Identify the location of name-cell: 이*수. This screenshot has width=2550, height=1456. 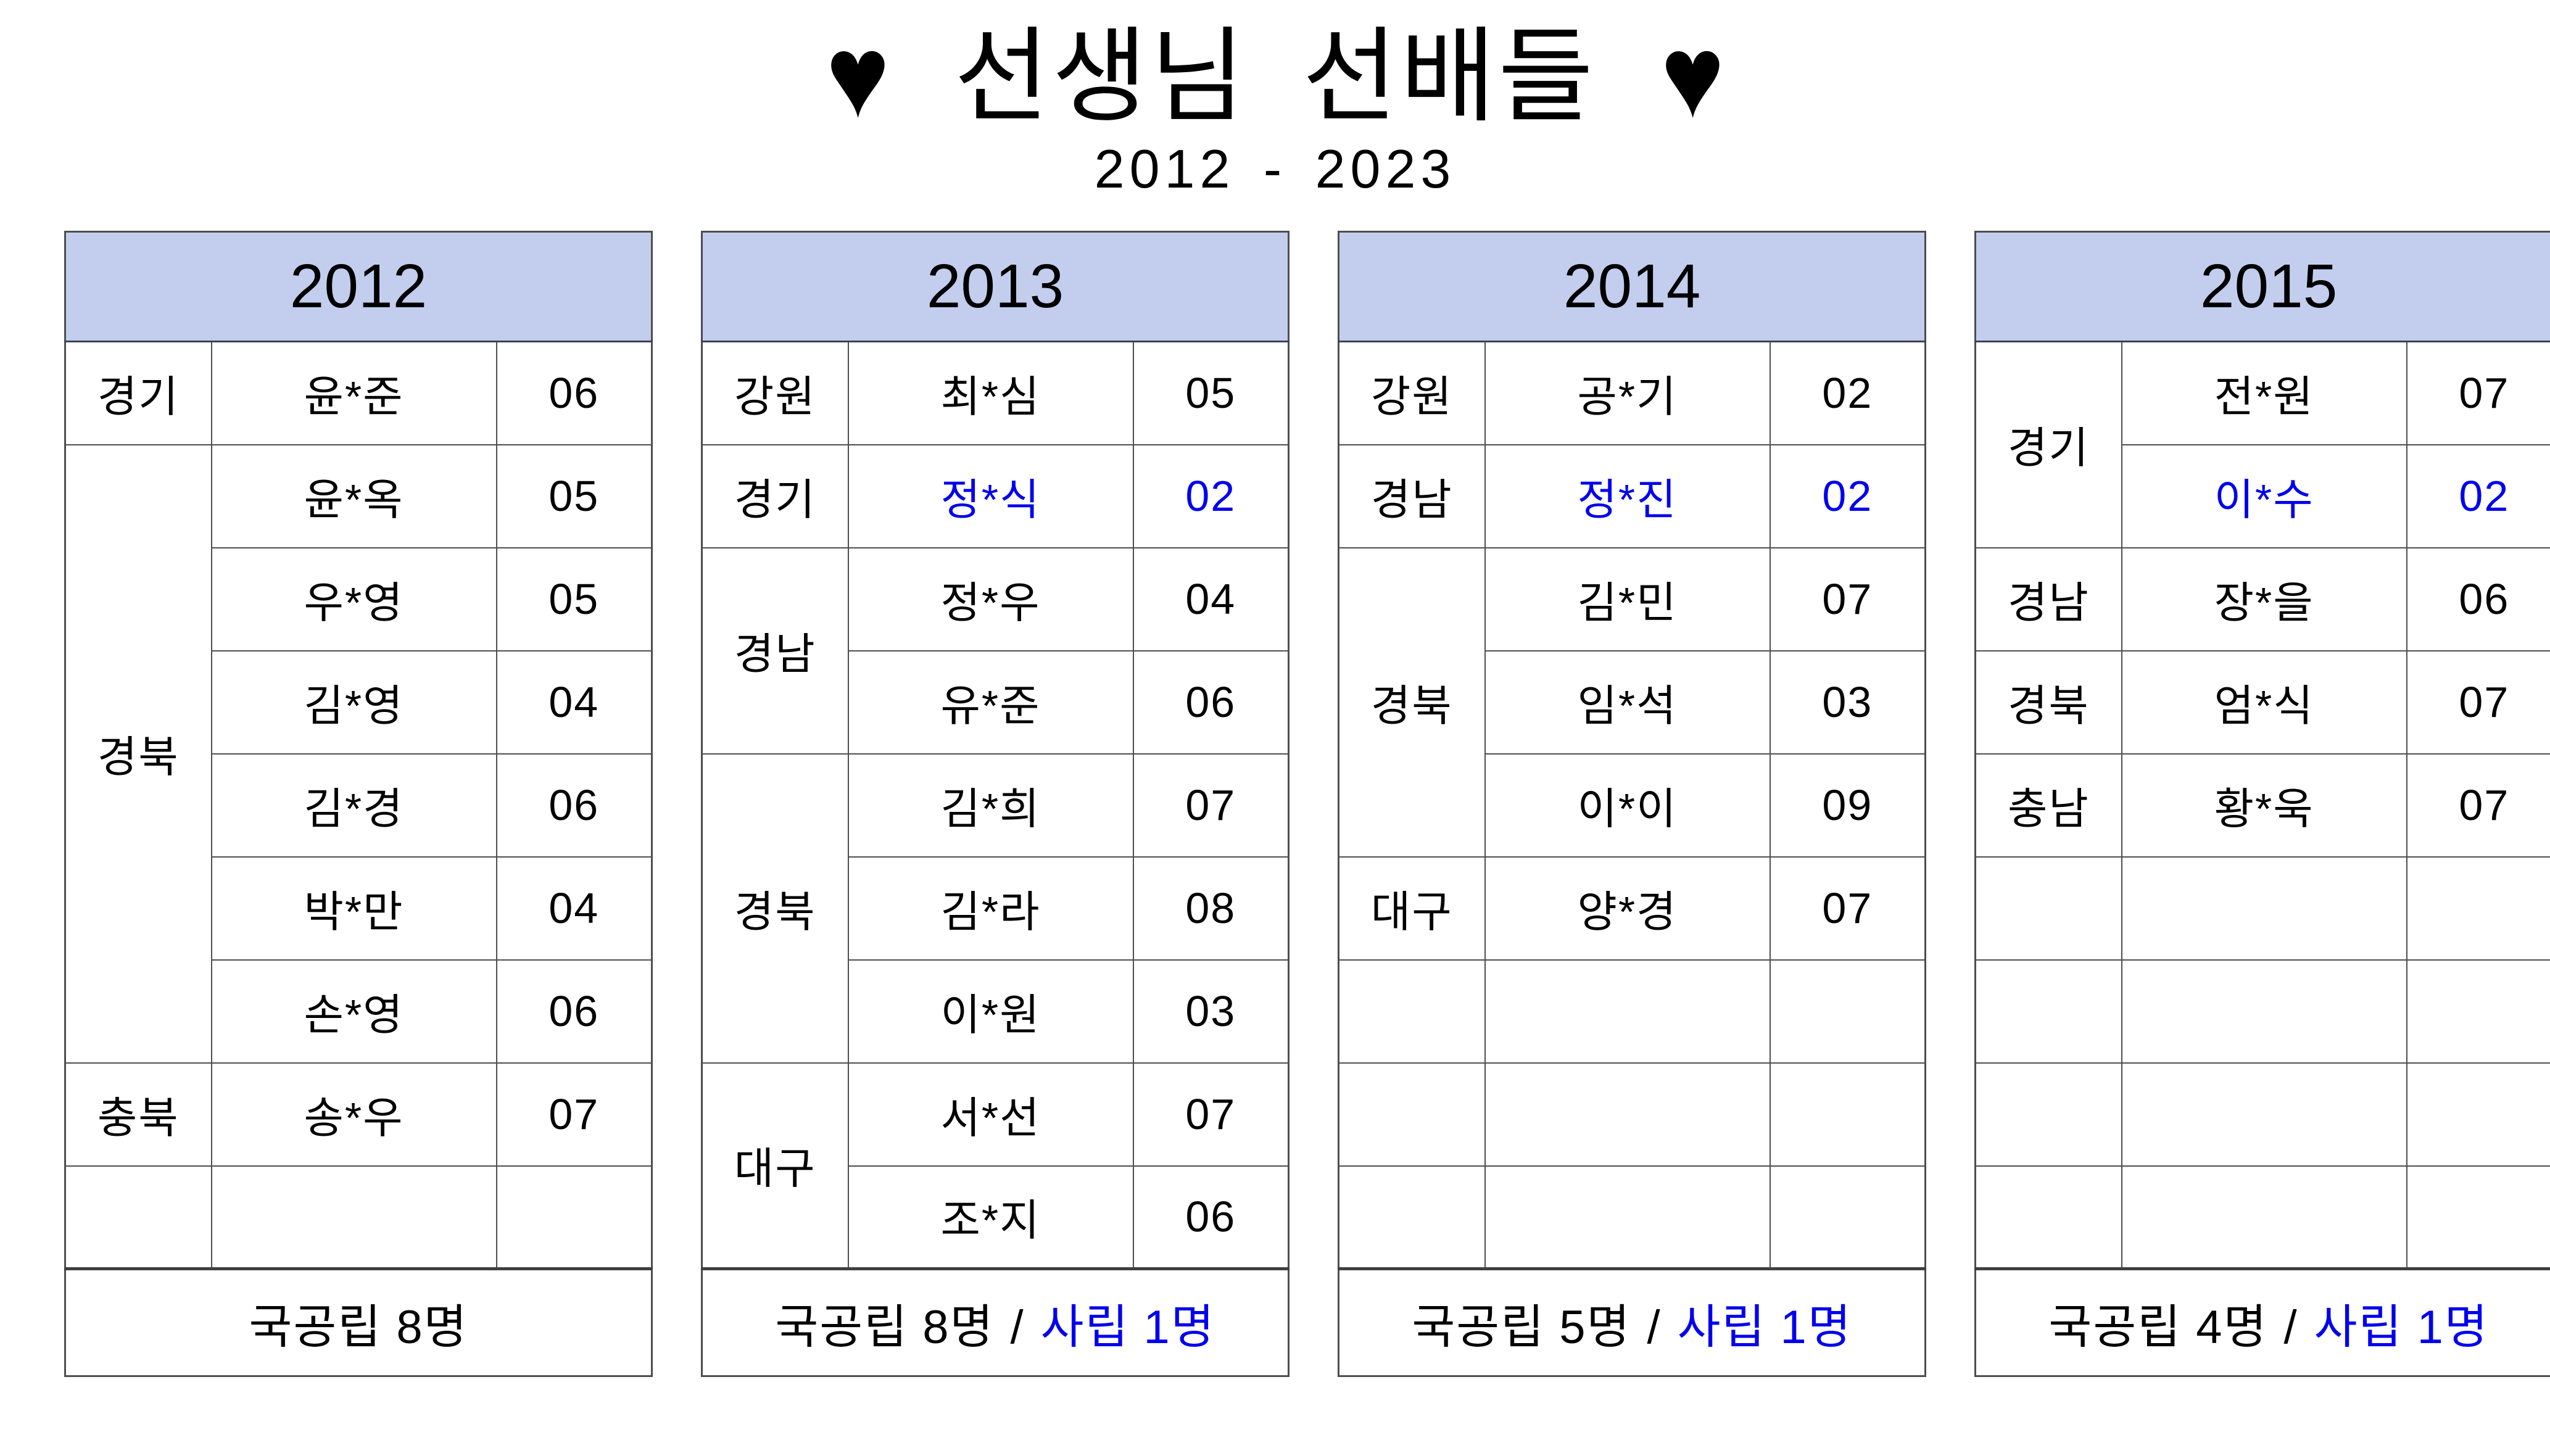
(2264, 496).